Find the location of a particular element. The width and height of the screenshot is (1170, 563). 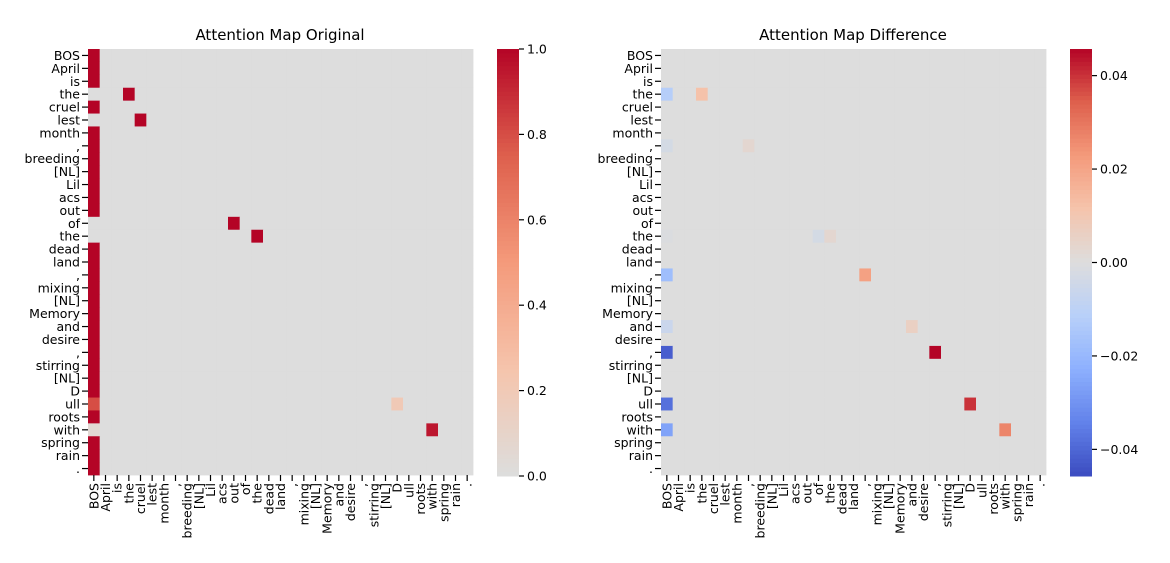

x-tick-label: desire is located at coordinates (350, 502).